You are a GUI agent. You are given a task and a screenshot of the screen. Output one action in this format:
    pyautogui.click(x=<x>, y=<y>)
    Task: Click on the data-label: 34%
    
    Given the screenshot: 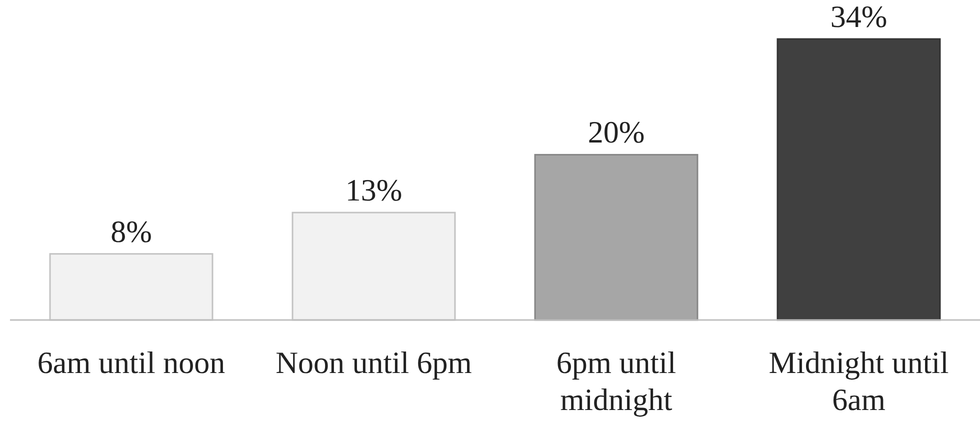 What is the action you would take?
    pyautogui.click(x=859, y=17)
    